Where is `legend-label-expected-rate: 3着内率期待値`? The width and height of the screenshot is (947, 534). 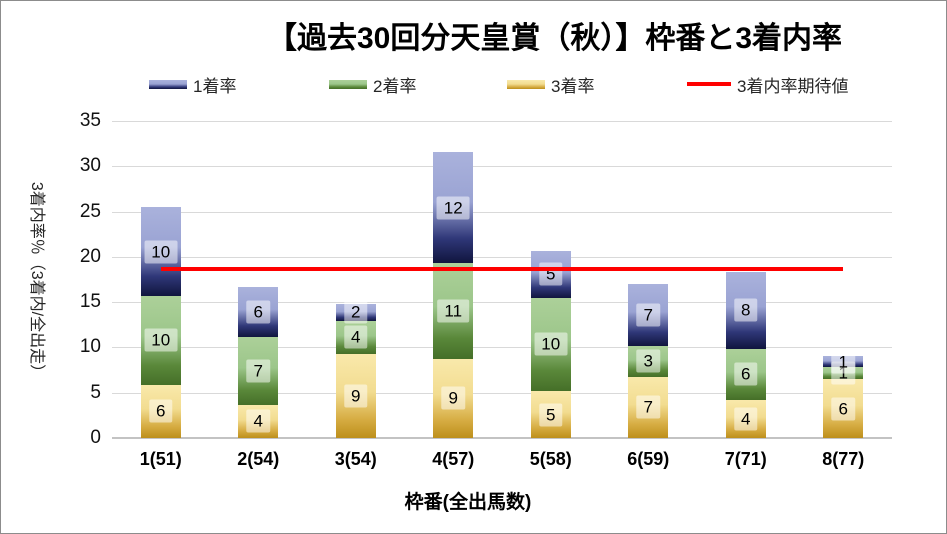 legend-label-expected-rate: 3着内率期待値 is located at coordinates (793, 86).